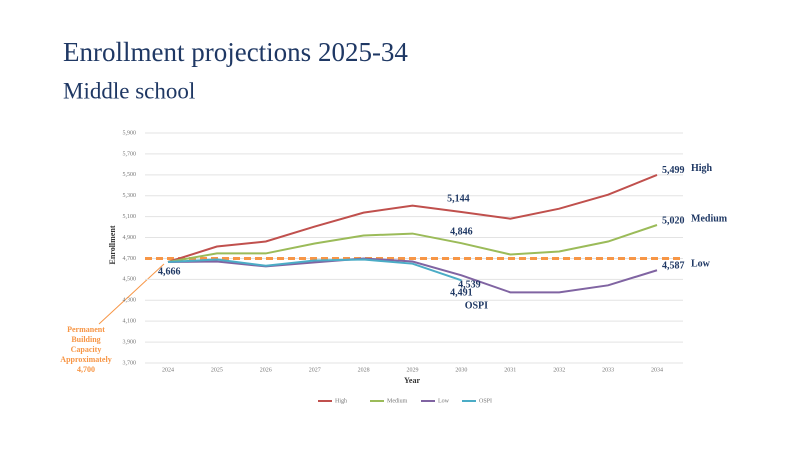 The width and height of the screenshot is (800, 450). I want to click on y-tick-label: 5,300, so click(130, 196).